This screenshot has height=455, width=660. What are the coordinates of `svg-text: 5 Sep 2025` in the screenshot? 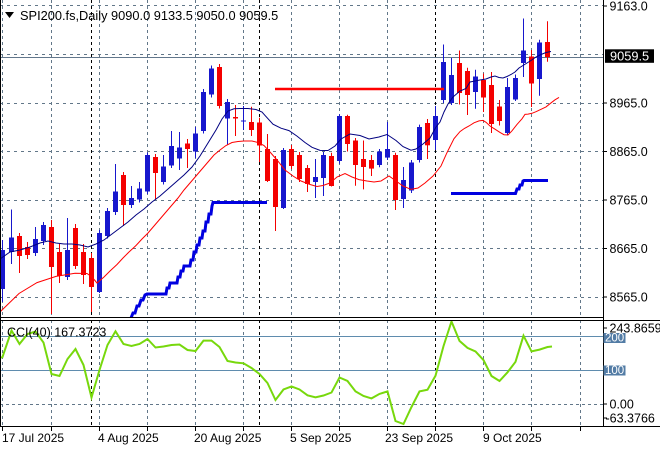 It's located at (321, 438).